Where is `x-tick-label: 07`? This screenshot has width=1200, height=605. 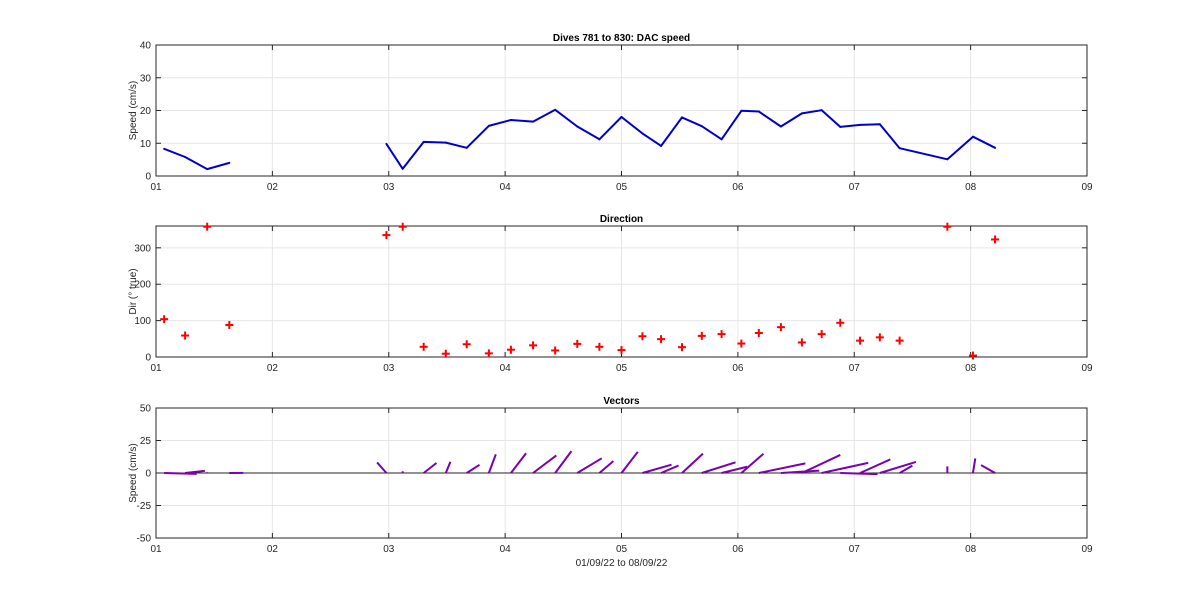 x-tick-label: 07 is located at coordinates (855, 549).